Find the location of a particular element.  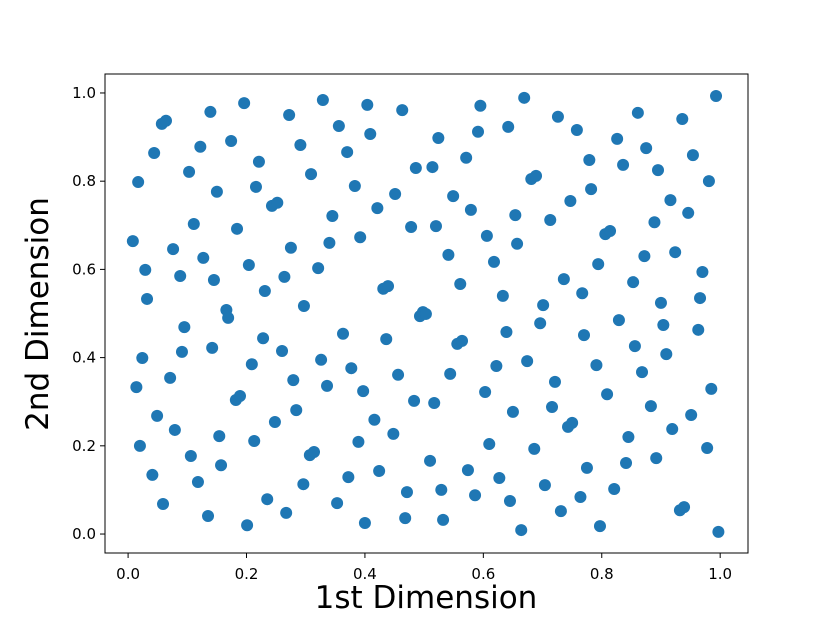

y-axis-label: 2nd Dimension is located at coordinates (38, 314).